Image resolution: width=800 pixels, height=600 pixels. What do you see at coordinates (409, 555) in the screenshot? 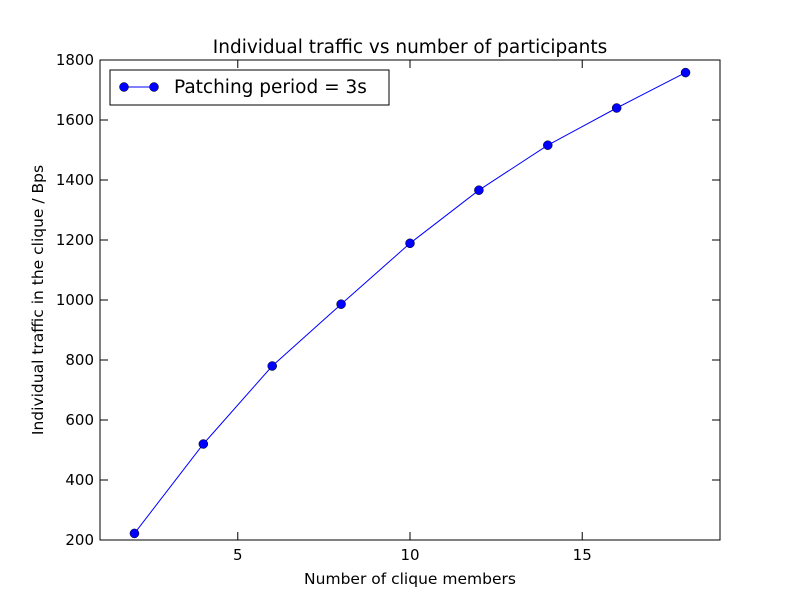
I see `x-tick-label: 10` at bounding box center [409, 555].